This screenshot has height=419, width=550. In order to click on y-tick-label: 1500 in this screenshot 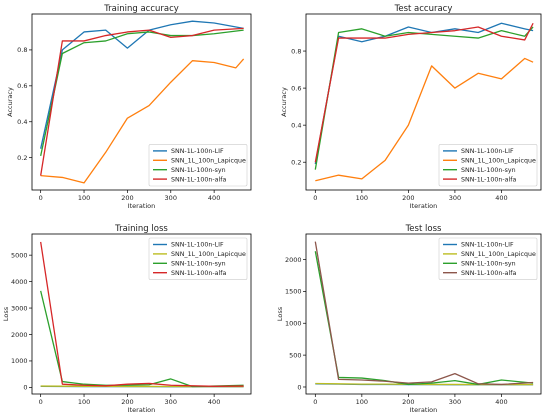, I will do `click(293, 292)`.